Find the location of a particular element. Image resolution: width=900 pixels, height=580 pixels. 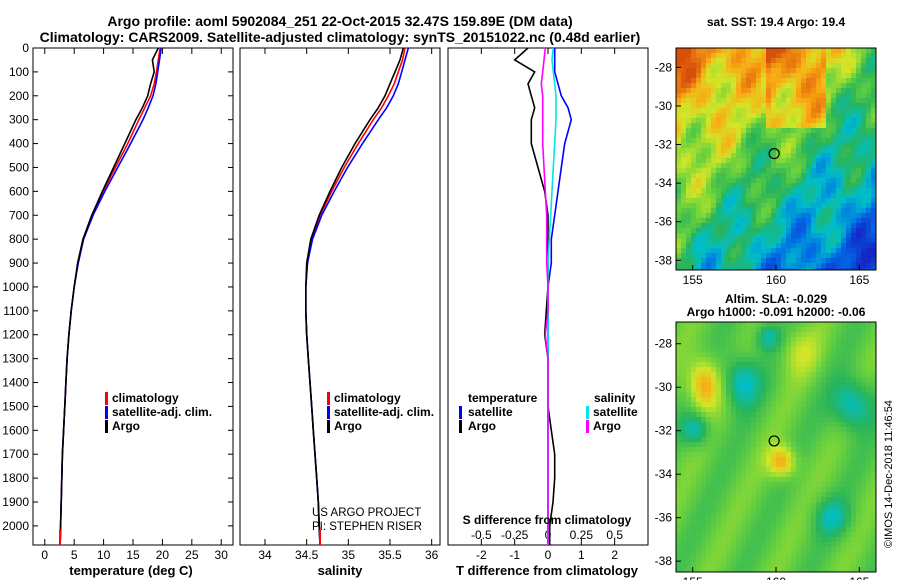

temperature-legend: climatology satellite-adj. clim. Argo is located at coordinates (158, 412).